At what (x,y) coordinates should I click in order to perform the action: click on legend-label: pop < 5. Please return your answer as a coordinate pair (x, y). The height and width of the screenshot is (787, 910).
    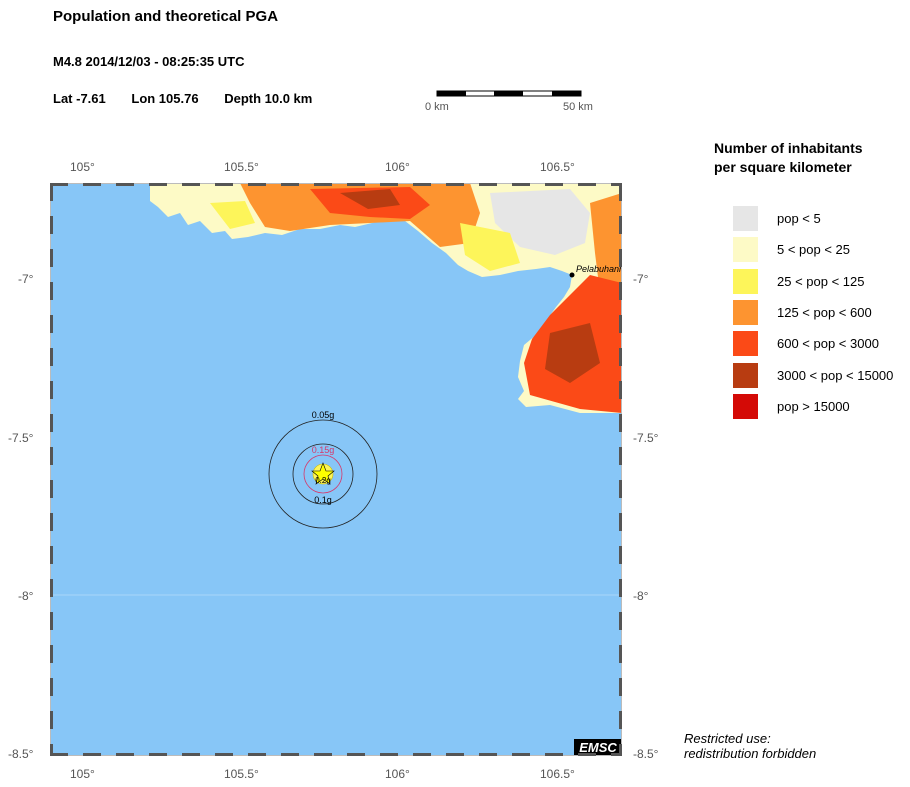
    Looking at the image, I should click on (799, 218).